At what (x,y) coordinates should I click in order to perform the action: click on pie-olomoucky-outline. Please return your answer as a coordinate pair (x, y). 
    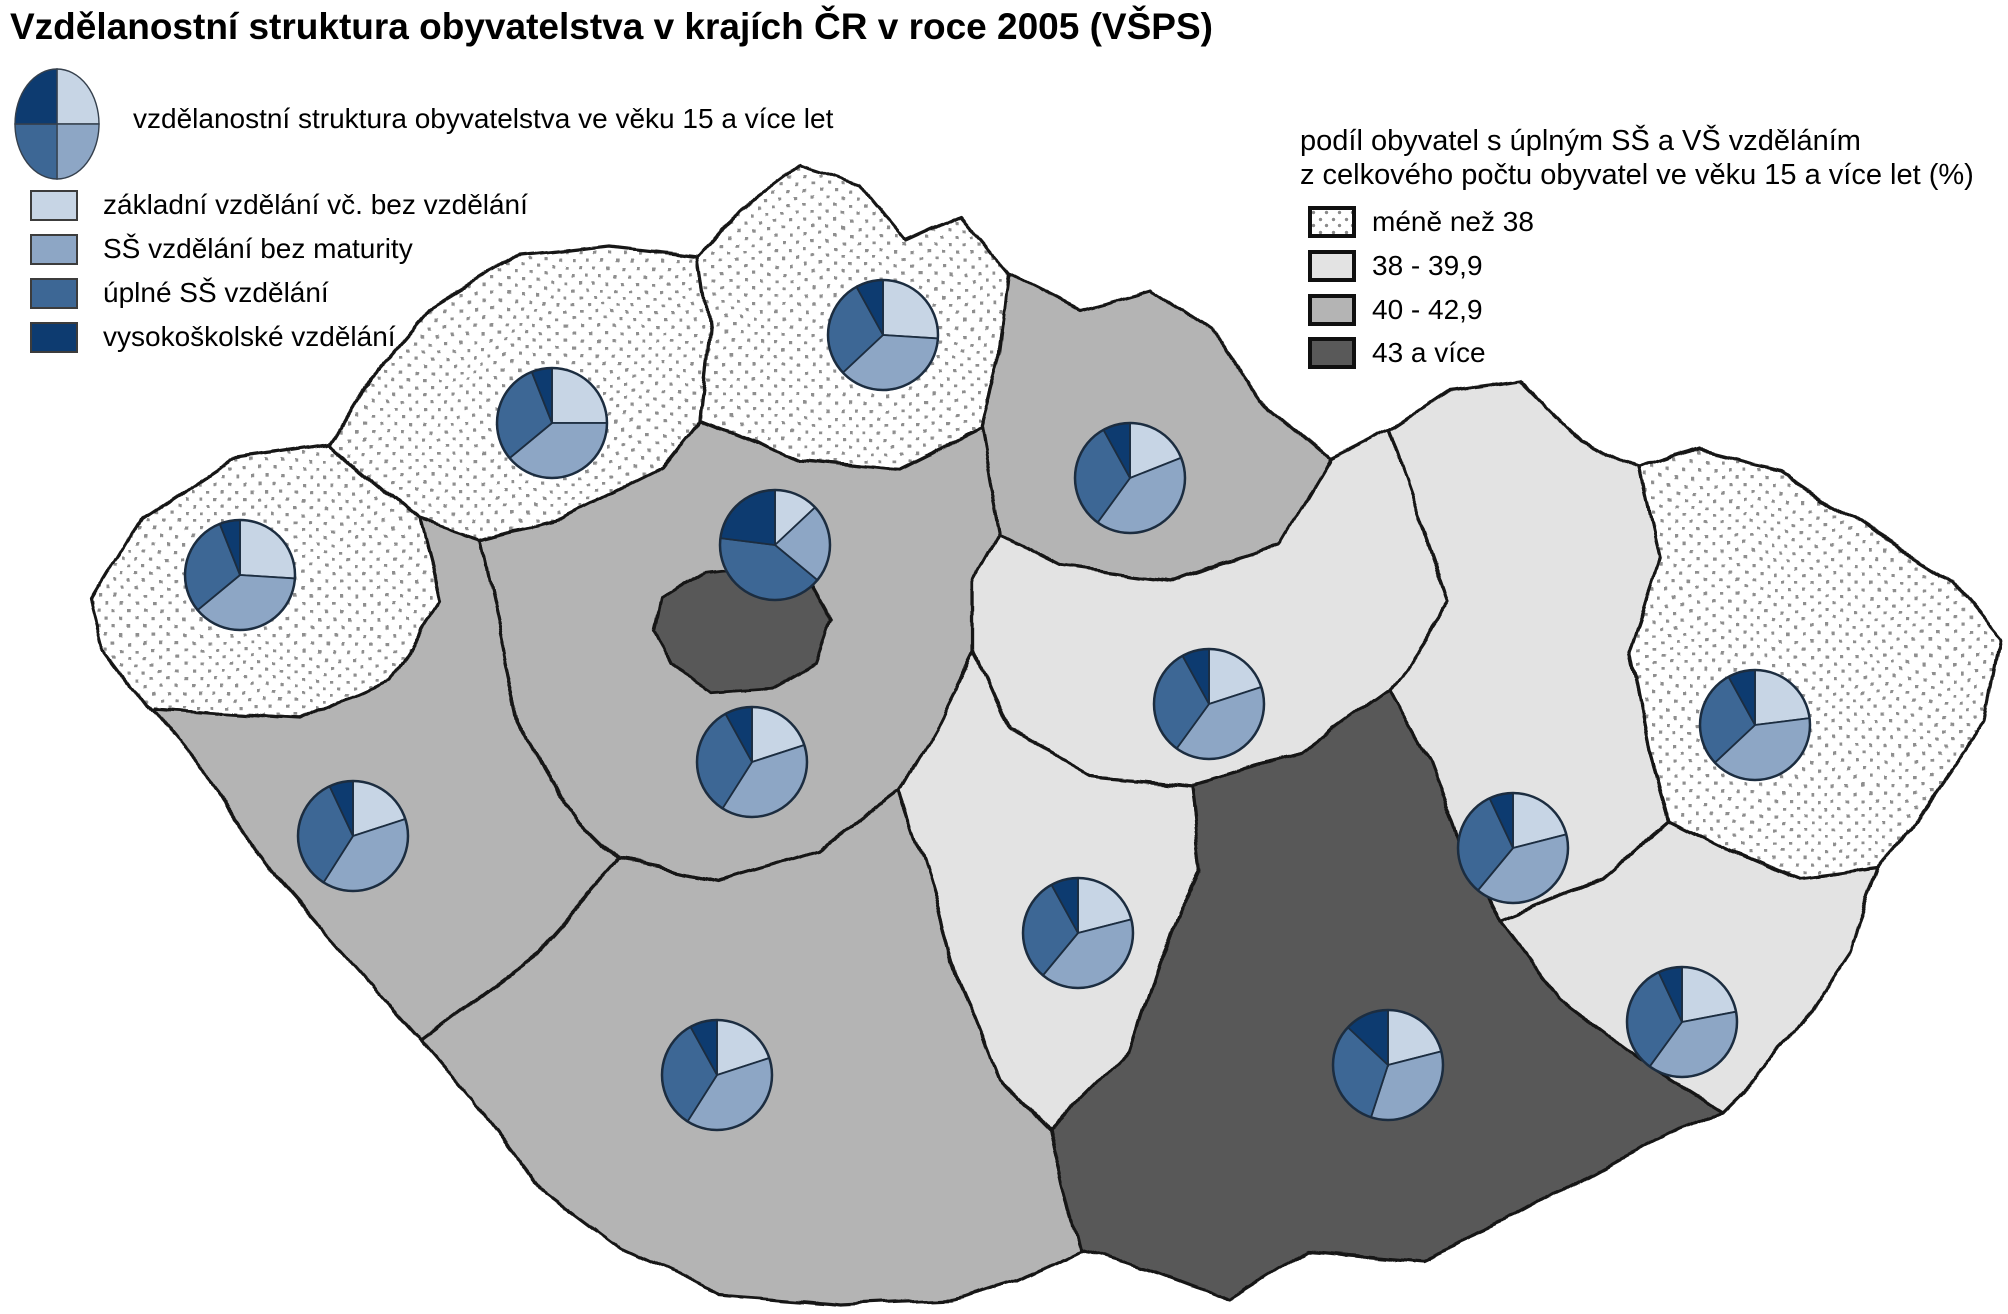
    Looking at the image, I should click on (1513, 848).